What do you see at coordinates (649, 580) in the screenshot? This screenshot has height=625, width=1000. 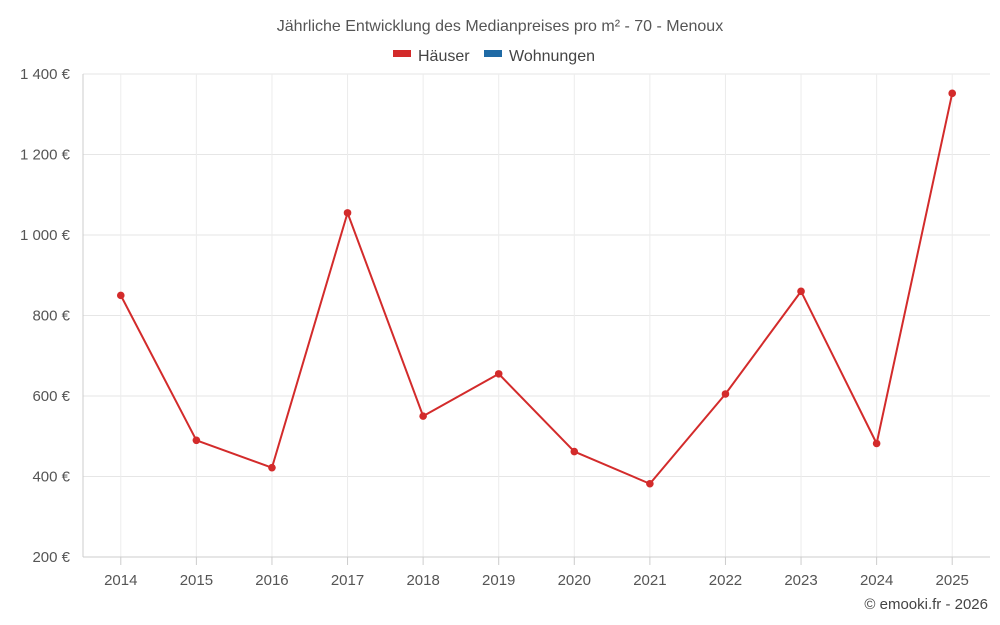 I see `x-tick-label: 2021` at bounding box center [649, 580].